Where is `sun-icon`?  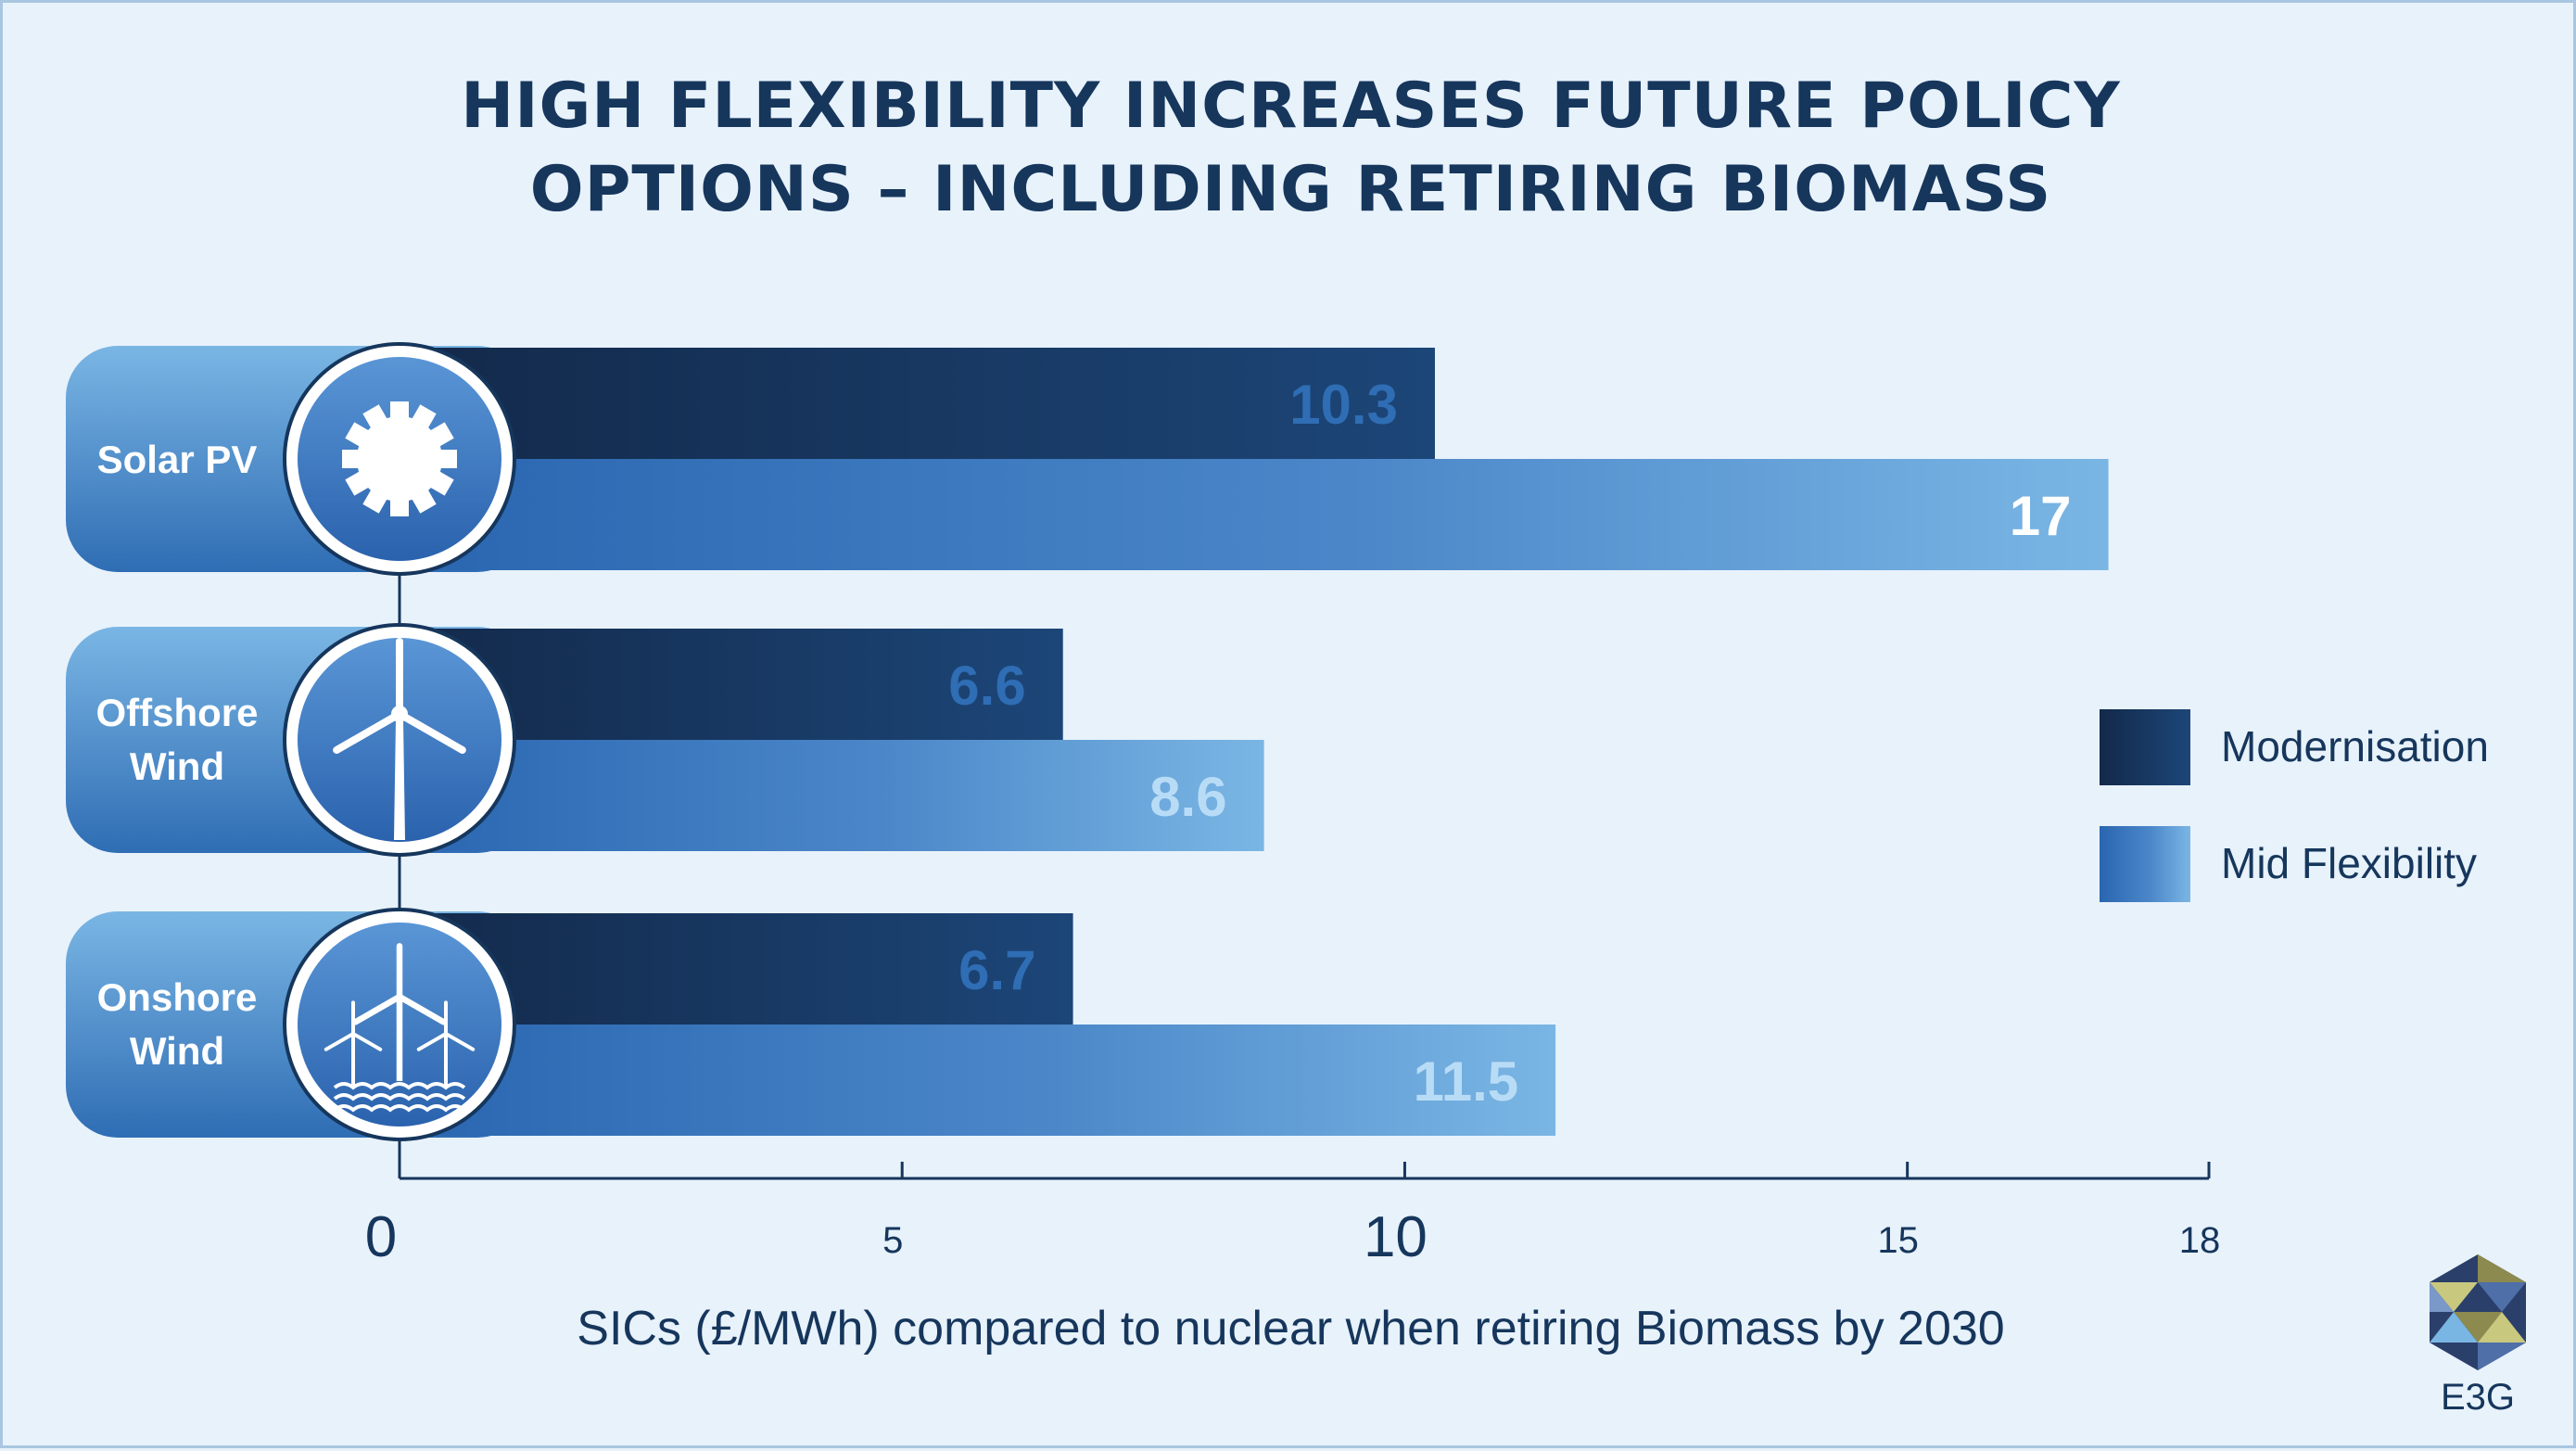 sun-icon is located at coordinates (399, 459).